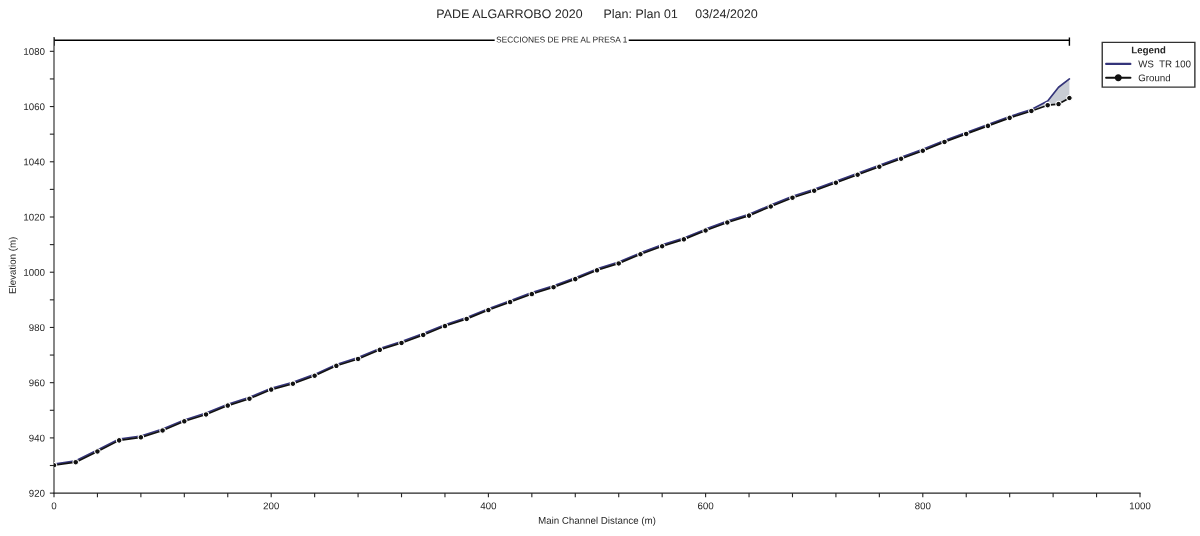 This screenshot has width=1200, height=536. What do you see at coordinates (37, 493) in the screenshot?
I see `y-tick-label: 920` at bounding box center [37, 493].